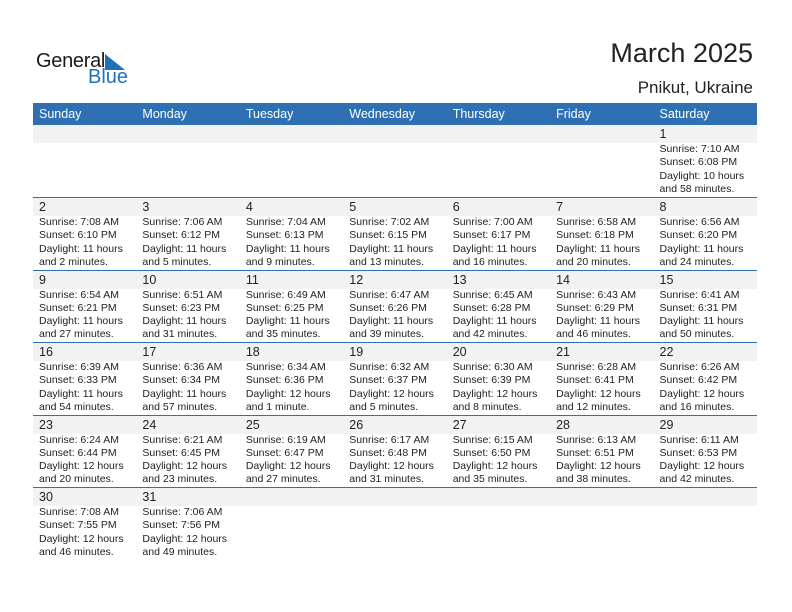 The height and width of the screenshot is (612, 792). I want to click on page-title: March 2025, so click(681, 53).